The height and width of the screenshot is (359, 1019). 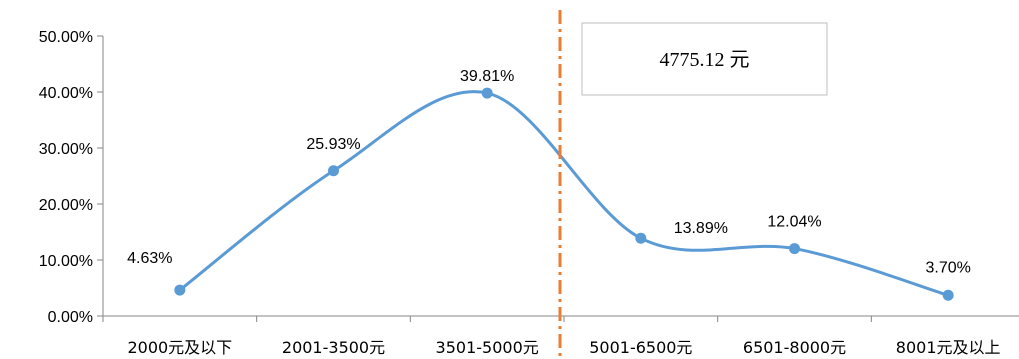 What do you see at coordinates (66, 93) in the screenshot?
I see `y-tick-label: 40.00%` at bounding box center [66, 93].